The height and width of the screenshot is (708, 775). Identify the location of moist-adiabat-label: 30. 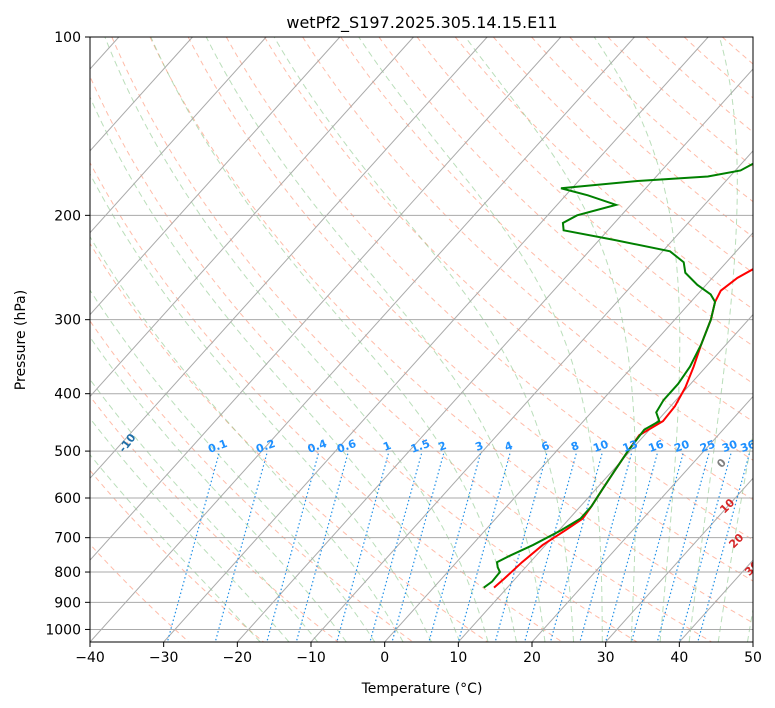
(752, 568).